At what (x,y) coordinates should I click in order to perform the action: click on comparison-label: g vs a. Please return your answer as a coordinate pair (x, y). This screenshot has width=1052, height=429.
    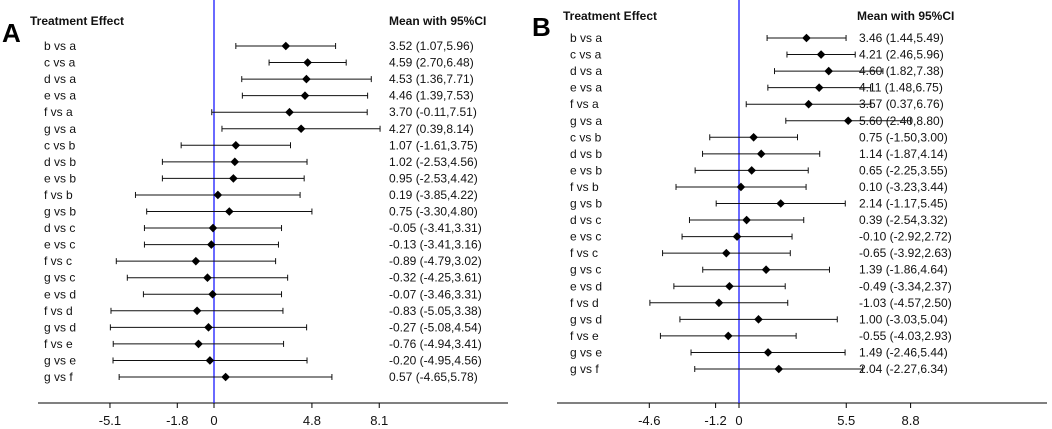
    Looking at the image, I should click on (586, 121).